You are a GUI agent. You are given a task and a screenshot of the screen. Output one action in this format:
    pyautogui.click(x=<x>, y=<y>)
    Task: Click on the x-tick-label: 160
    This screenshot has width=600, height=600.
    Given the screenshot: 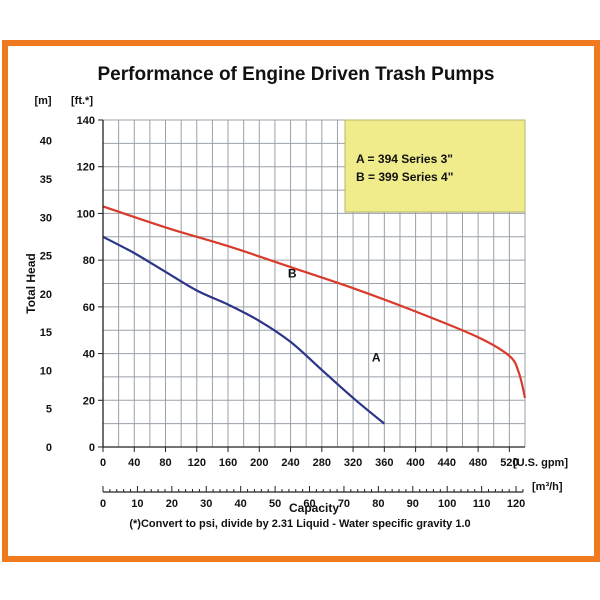 What is the action you would take?
    pyautogui.click(x=228, y=463)
    